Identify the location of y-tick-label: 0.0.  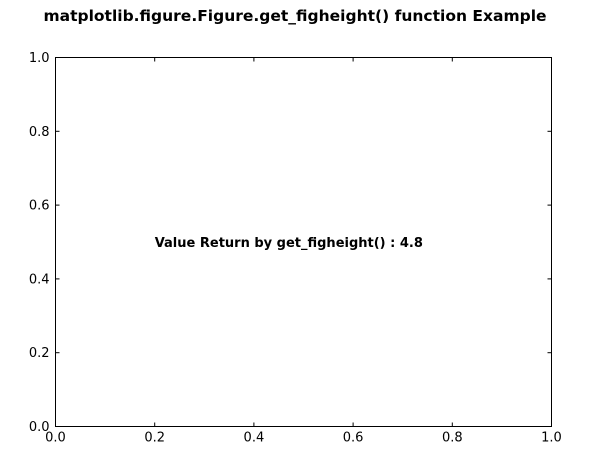
(39, 427).